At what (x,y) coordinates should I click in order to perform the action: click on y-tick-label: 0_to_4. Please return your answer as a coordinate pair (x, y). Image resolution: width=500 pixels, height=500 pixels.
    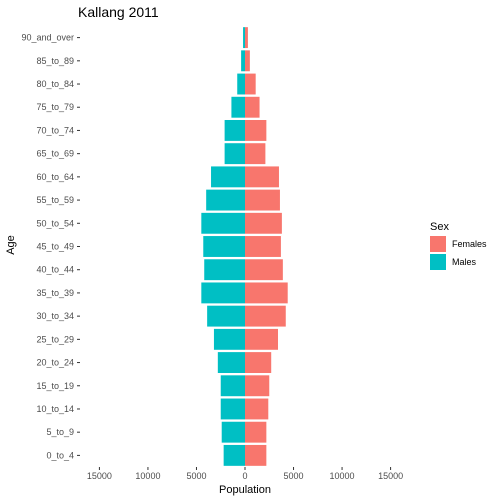
    Looking at the image, I should click on (60, 455).